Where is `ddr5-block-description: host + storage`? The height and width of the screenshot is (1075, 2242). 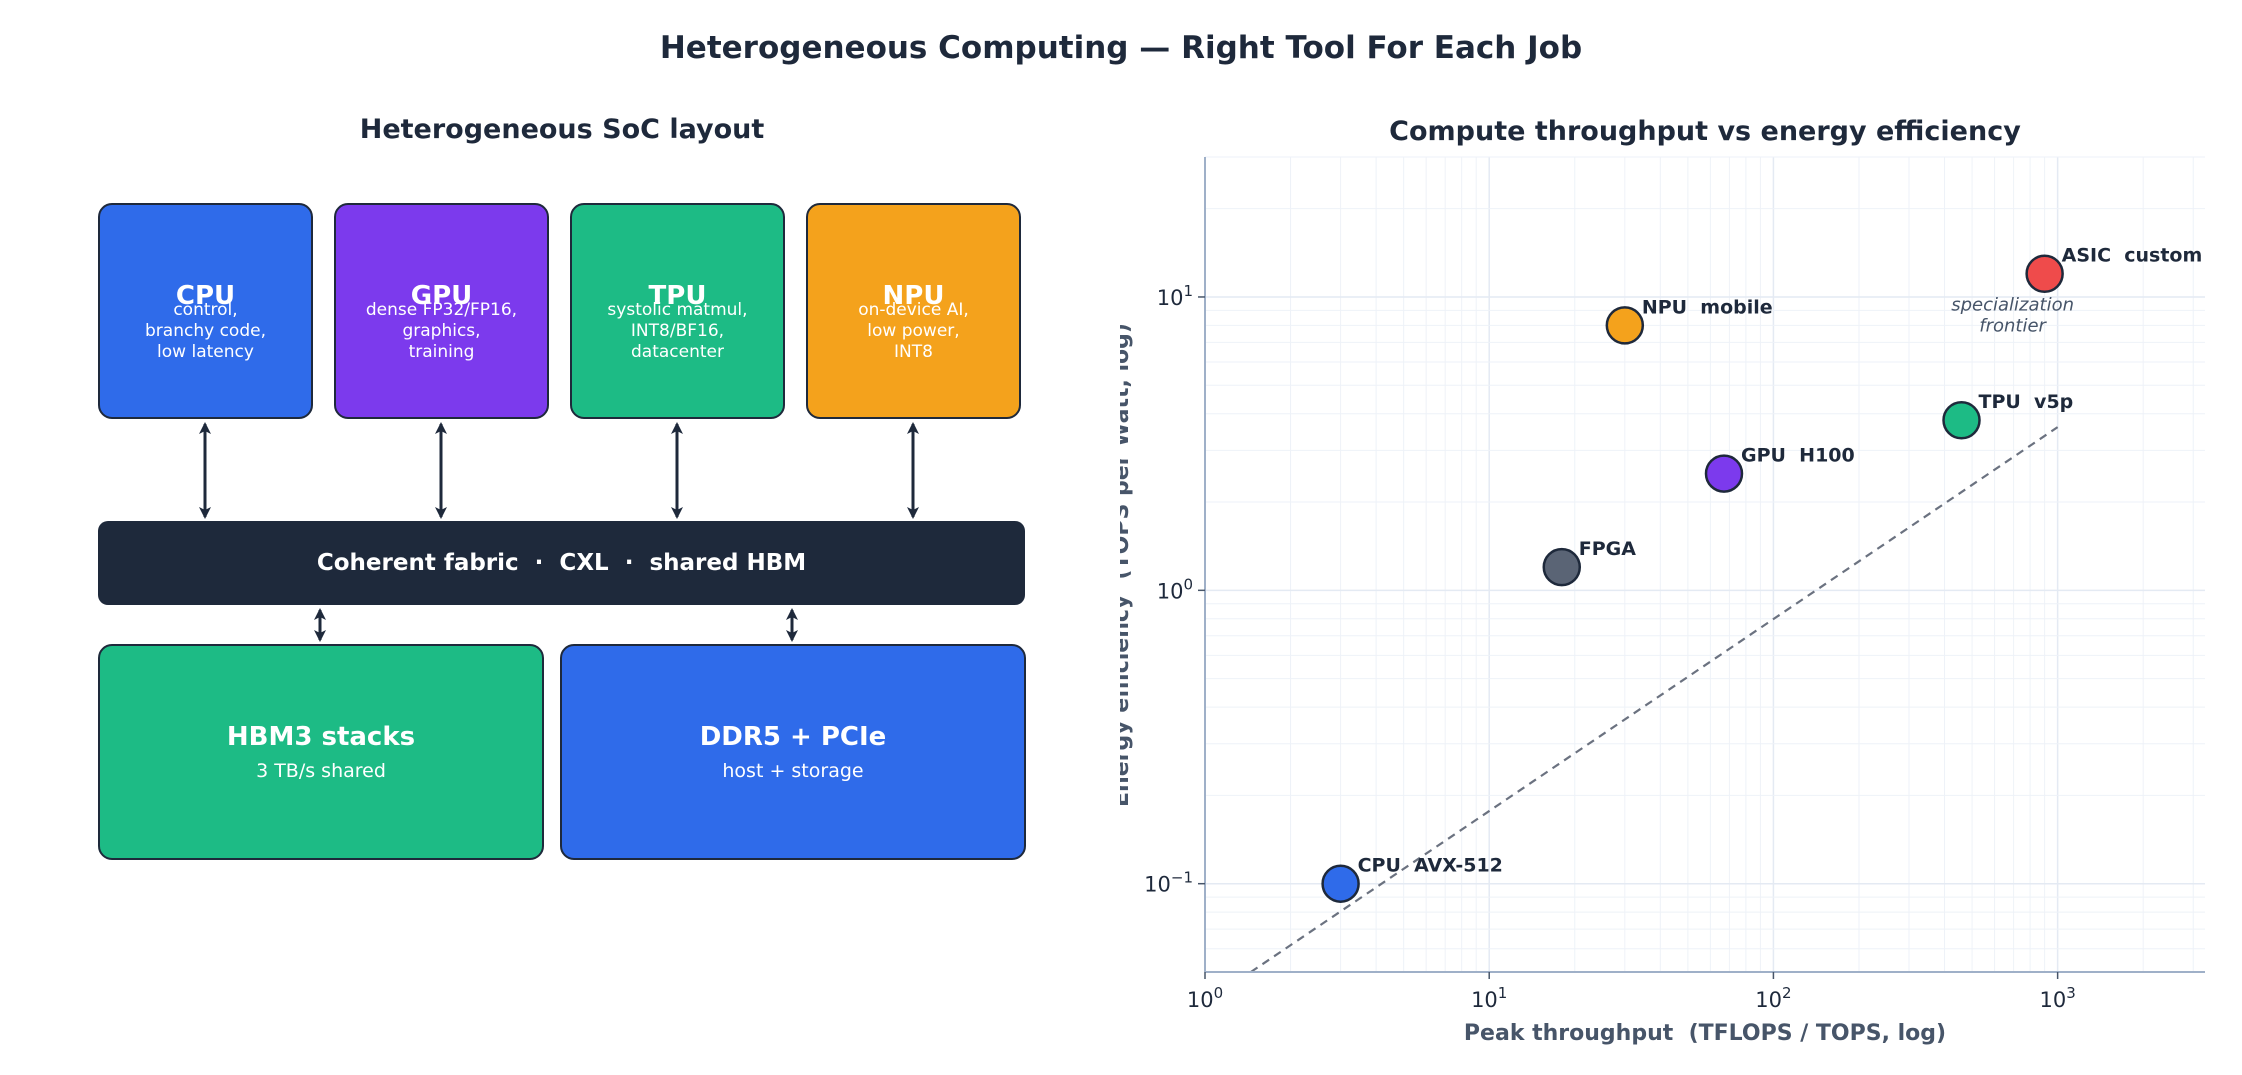
ddr5-block-description: host + storage is located at coordinates (793, 771).